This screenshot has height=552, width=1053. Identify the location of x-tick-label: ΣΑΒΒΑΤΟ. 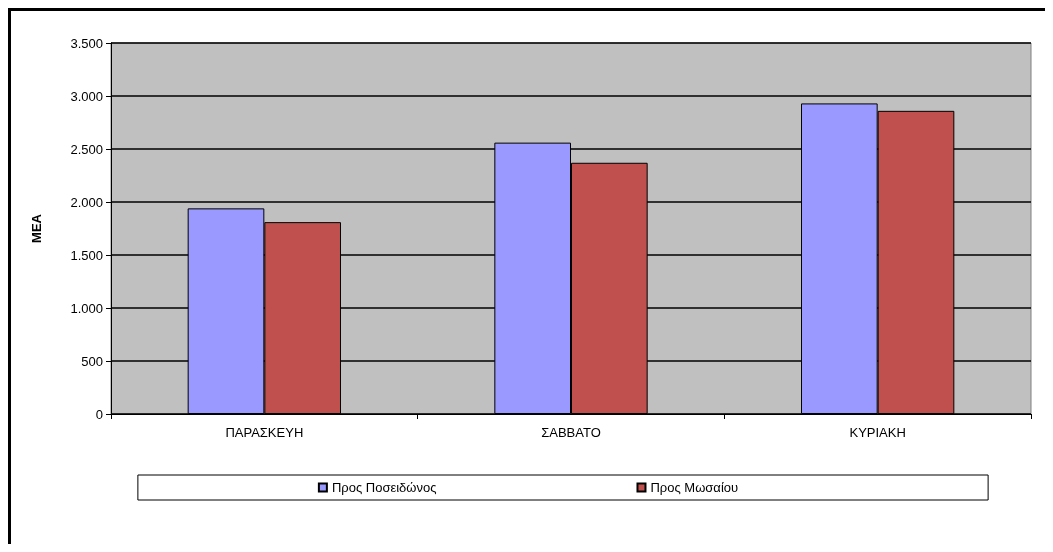
(571, 432).